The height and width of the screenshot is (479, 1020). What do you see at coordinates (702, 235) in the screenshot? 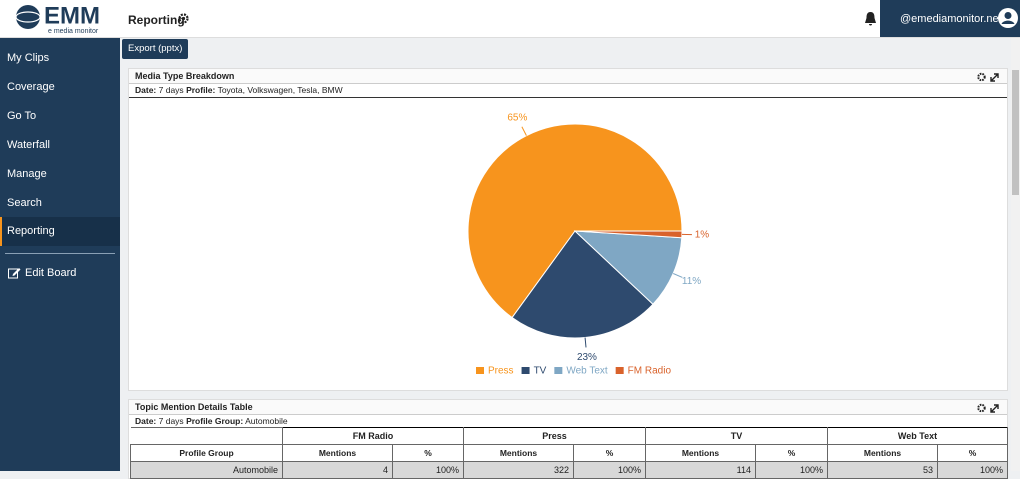
I see `data-label: 1%` at bounding box center [702, 235].